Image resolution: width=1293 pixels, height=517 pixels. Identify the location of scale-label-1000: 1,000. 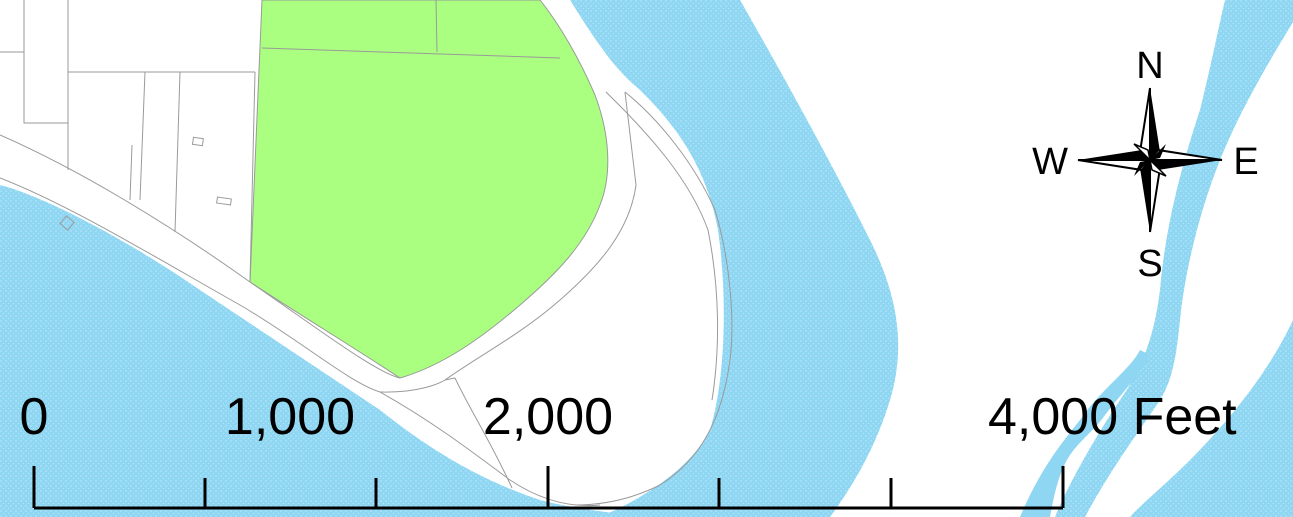
(290, 417).